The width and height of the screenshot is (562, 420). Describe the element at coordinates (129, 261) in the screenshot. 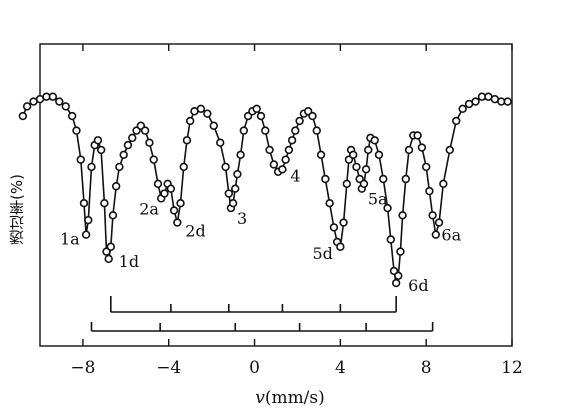

I see `peak-label: 1d` at that location.